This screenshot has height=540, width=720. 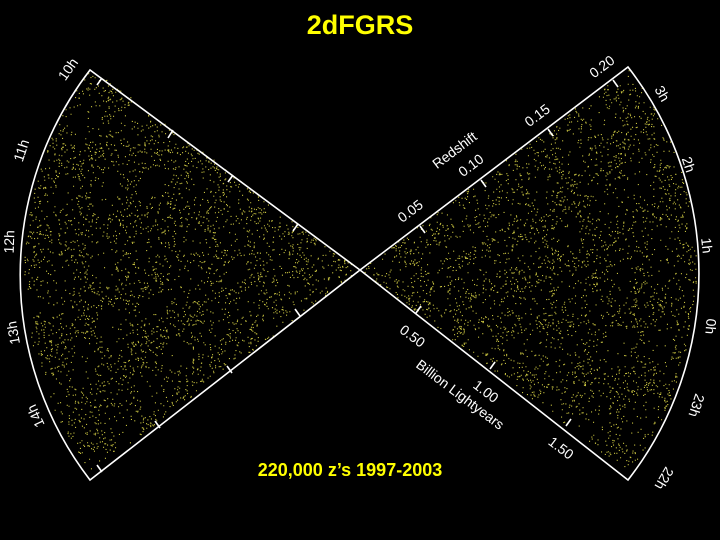 I want to click on slide-title: 2dFGRS, so click(x=360, y=25).